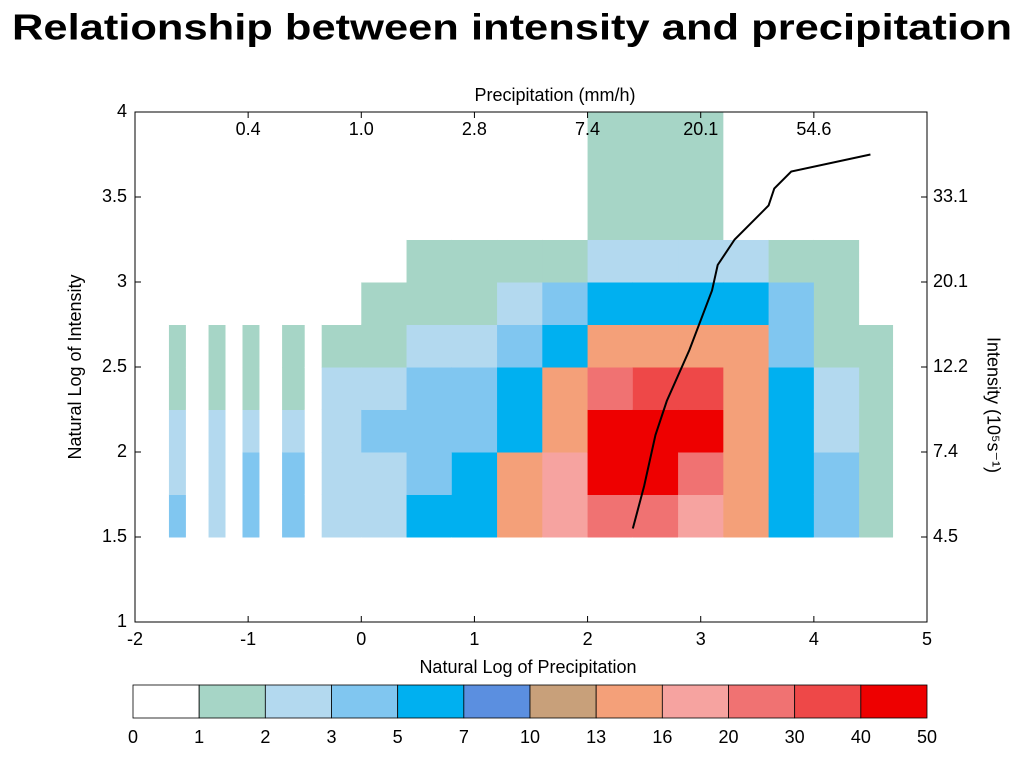 Image resolution: width=1024 pixels, height=768 pixels. Describe the element at coordinates (474, 129) in the screenshot. I see `top-x-tick-label: 2.8` at that location.